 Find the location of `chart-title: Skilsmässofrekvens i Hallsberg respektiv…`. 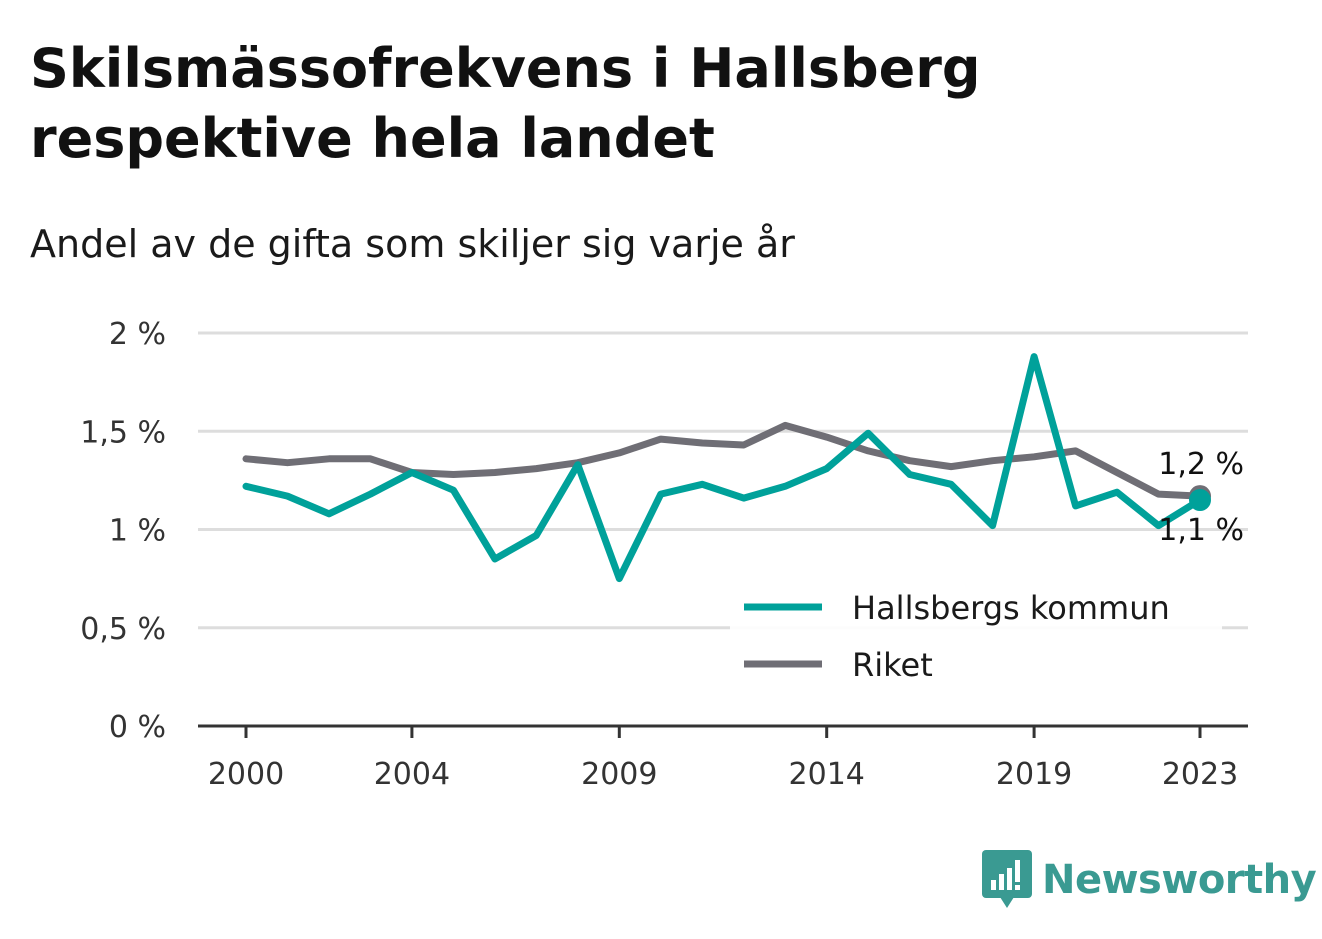

chart-title: Skilsmässofrekvens i Hallsberg respektiv… is located at coordinates (505, 103).